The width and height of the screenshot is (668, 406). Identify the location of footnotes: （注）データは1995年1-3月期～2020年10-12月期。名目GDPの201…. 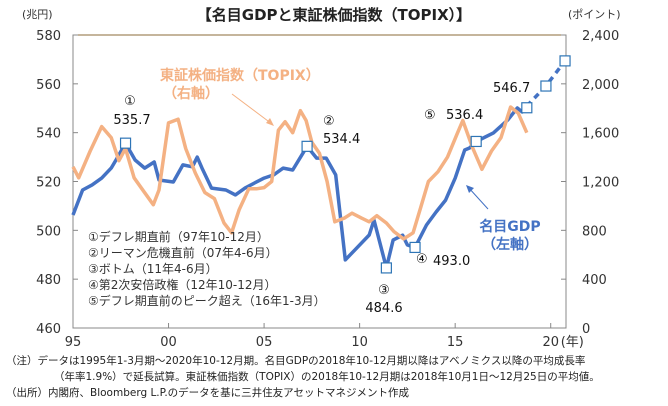
(303, 377).